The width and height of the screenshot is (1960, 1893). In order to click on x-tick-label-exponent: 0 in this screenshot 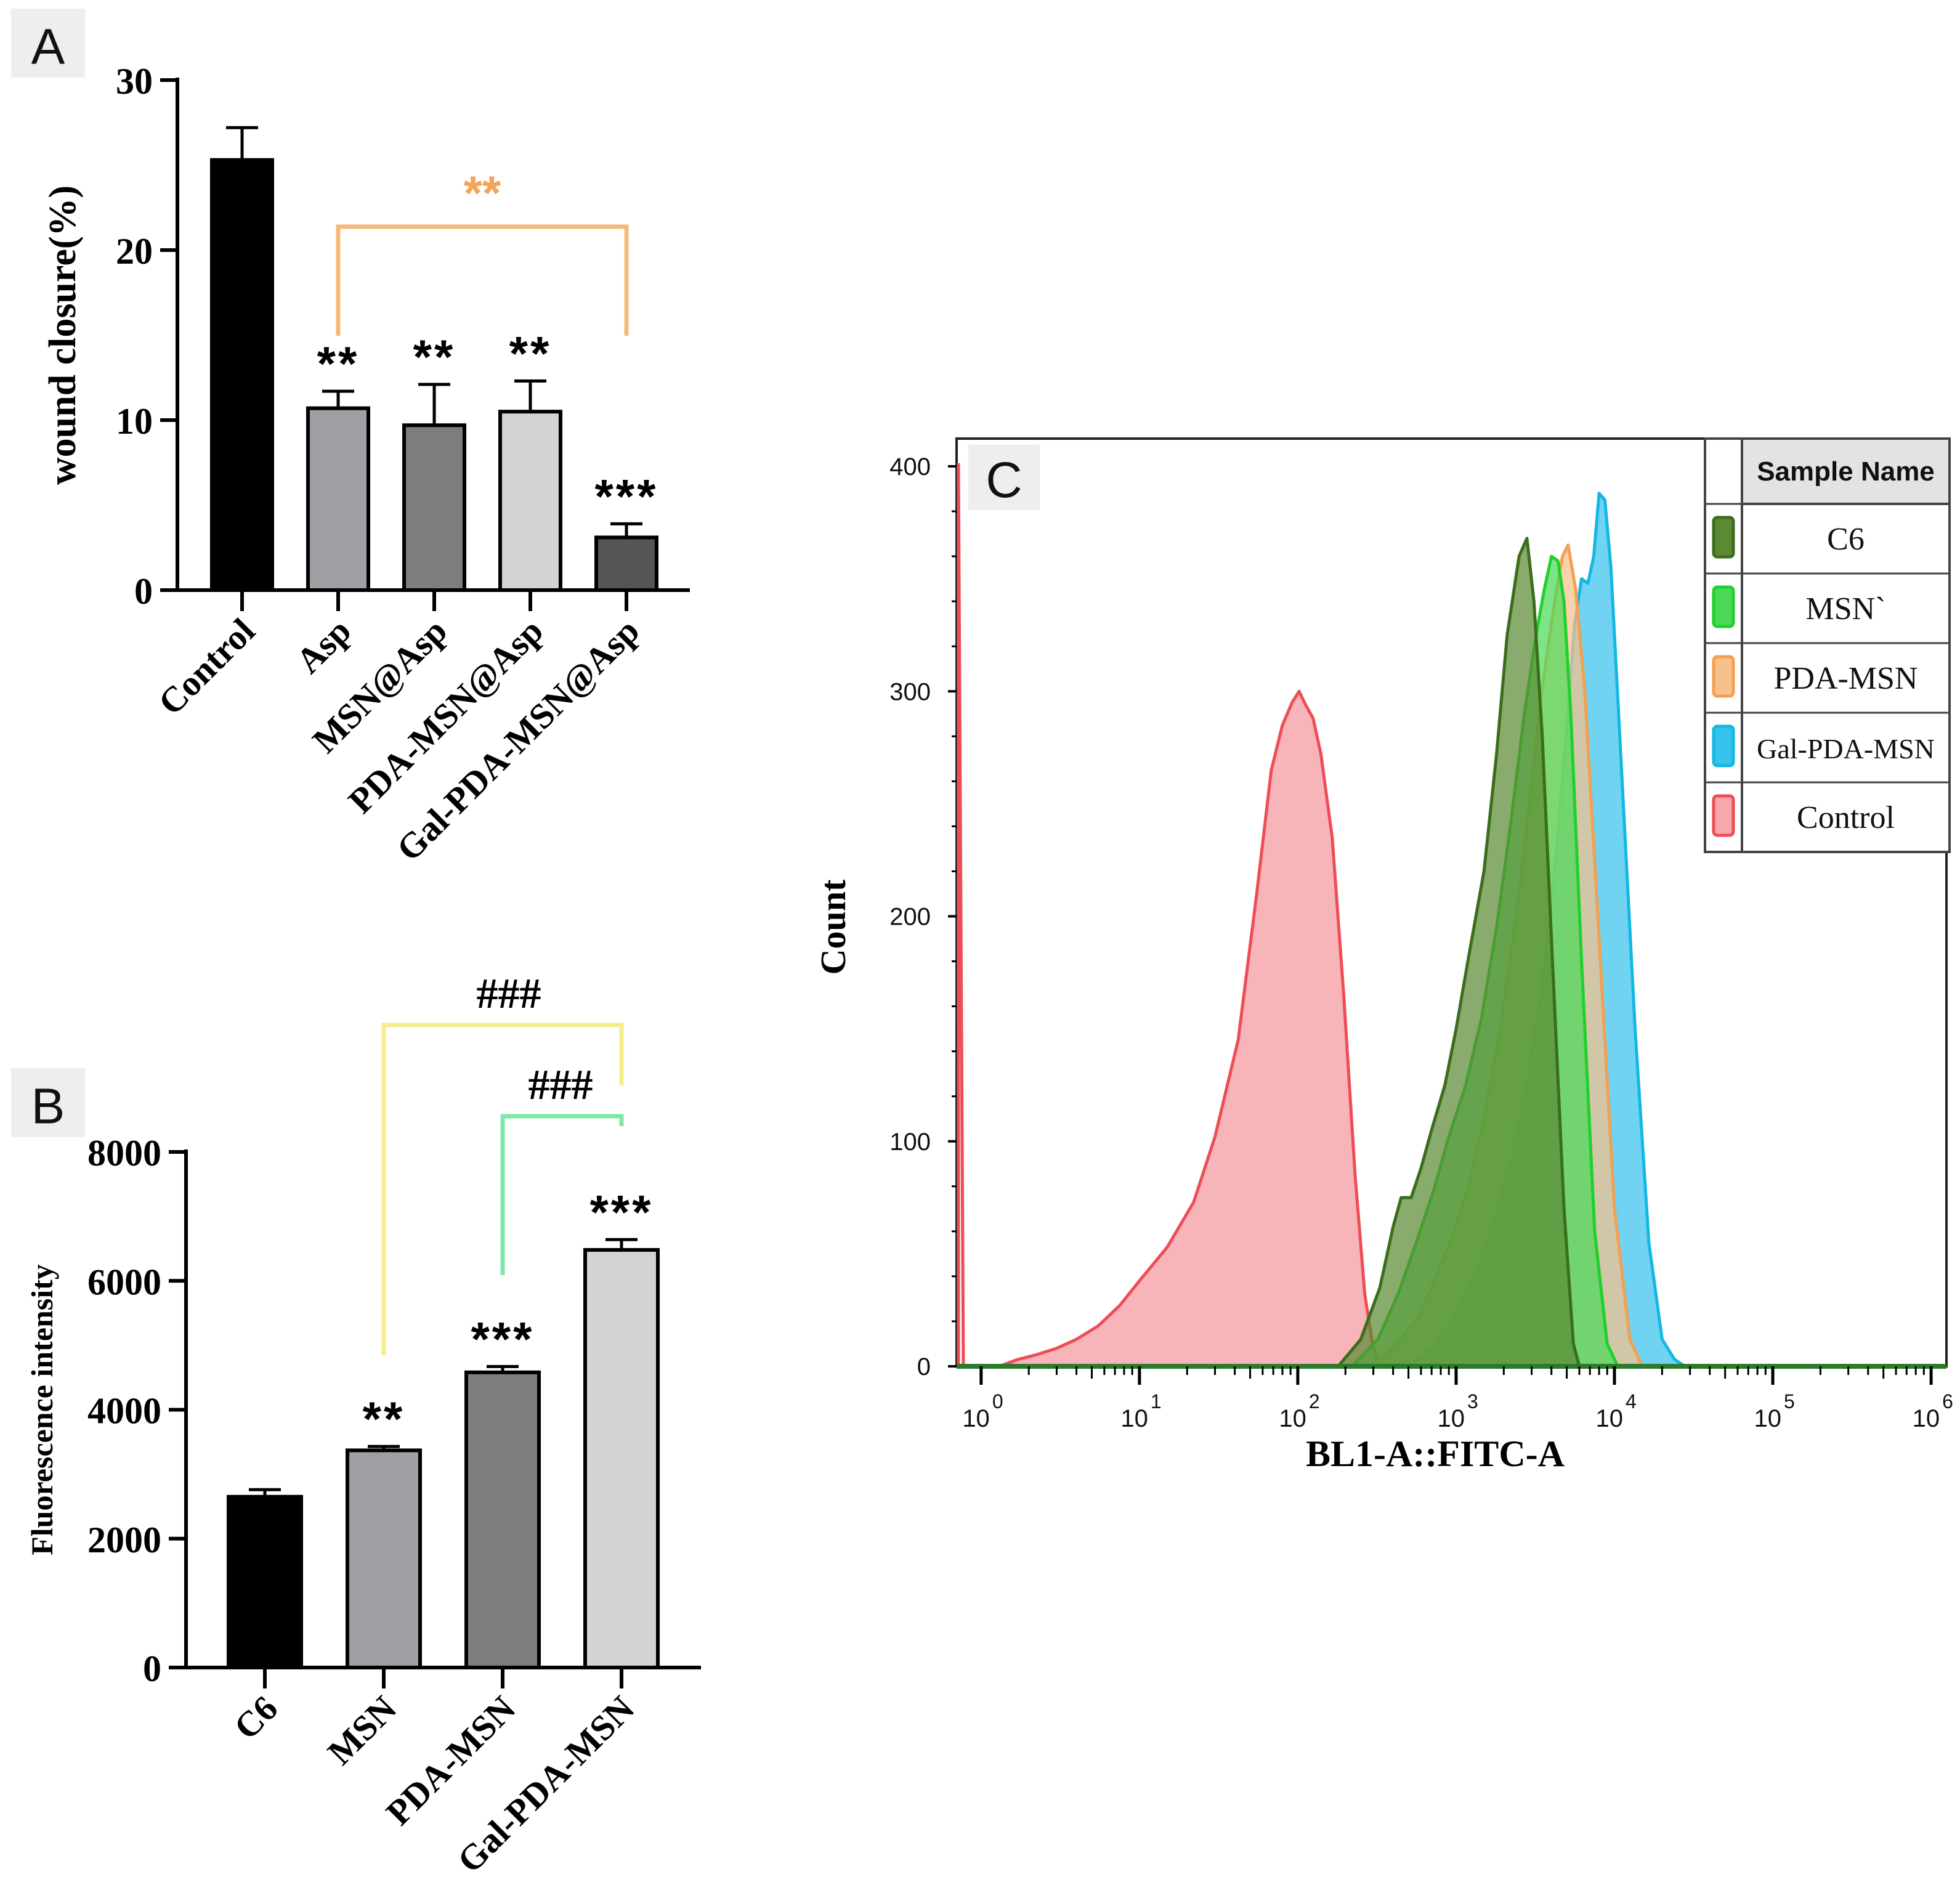, I will do `click(997, 1401)`.